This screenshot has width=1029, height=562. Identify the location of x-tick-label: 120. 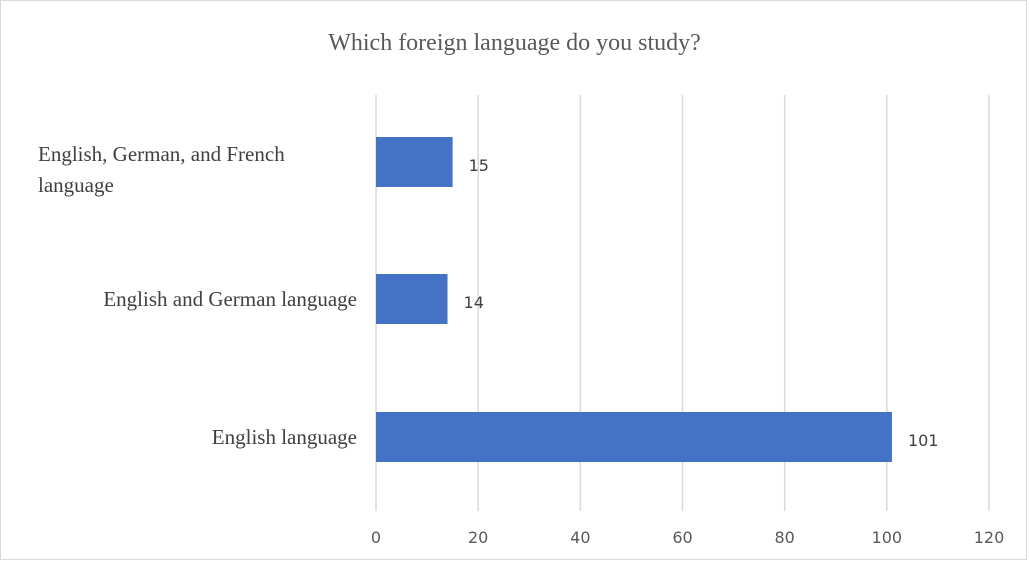
(989, 537).